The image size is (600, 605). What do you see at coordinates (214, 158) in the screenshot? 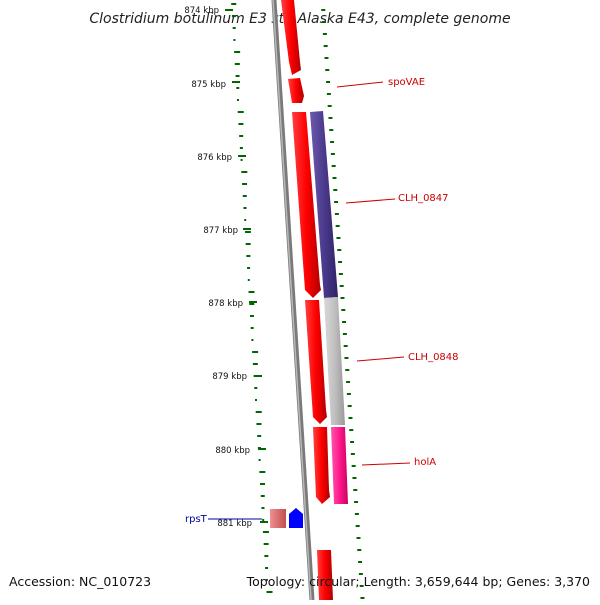
I see `kbp-label: 876 kbp` at bounding box center [214, 158].